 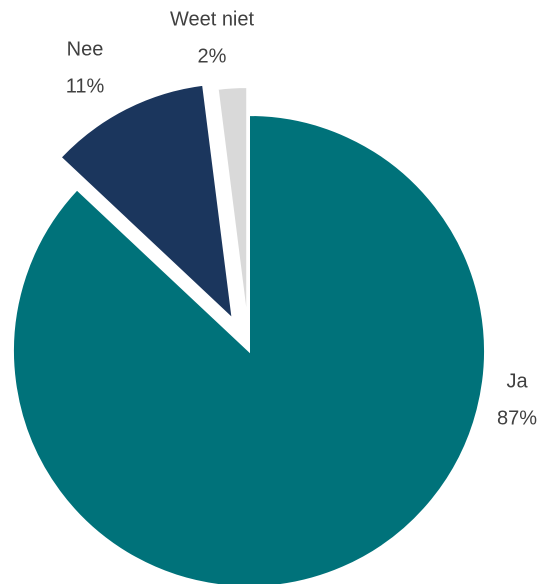 What do you see at coordinates (212, 19) in the screenshot?
I see `slice-label: Weet niet` at bounding box center [212, 19].